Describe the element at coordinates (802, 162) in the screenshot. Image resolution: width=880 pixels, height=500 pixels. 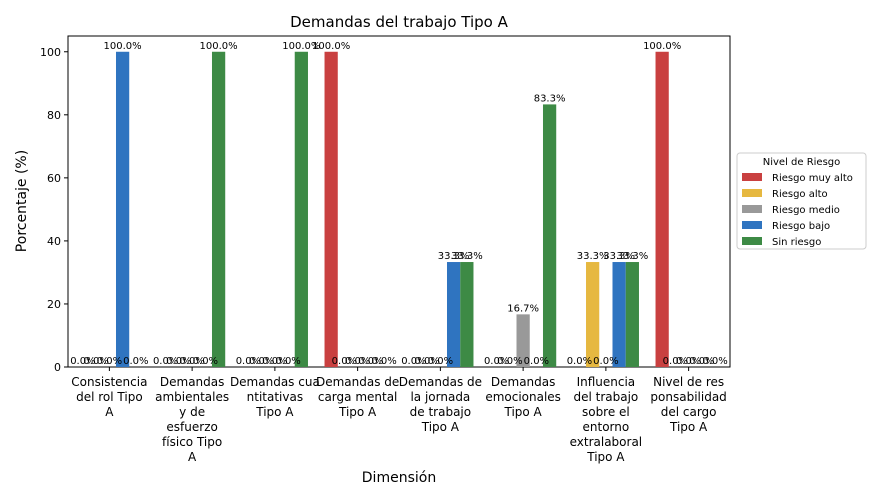
I see `legend-title: Nivel de Riesgo` at that location.